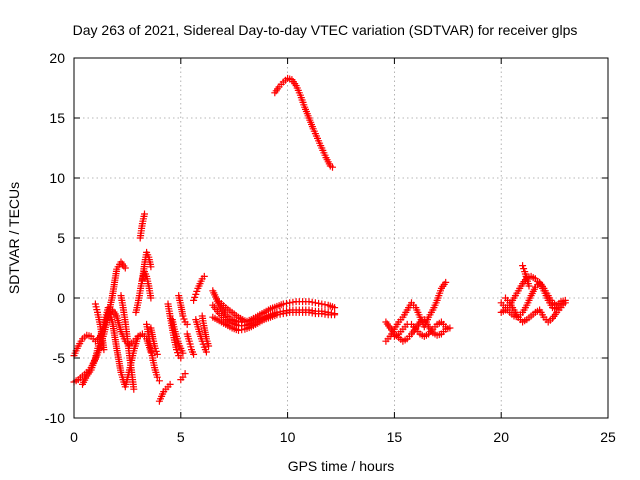  Describe the element at coordinates (341, 466) in the screenshot. I see `x-axis-label: GPS time / hours` at that location.